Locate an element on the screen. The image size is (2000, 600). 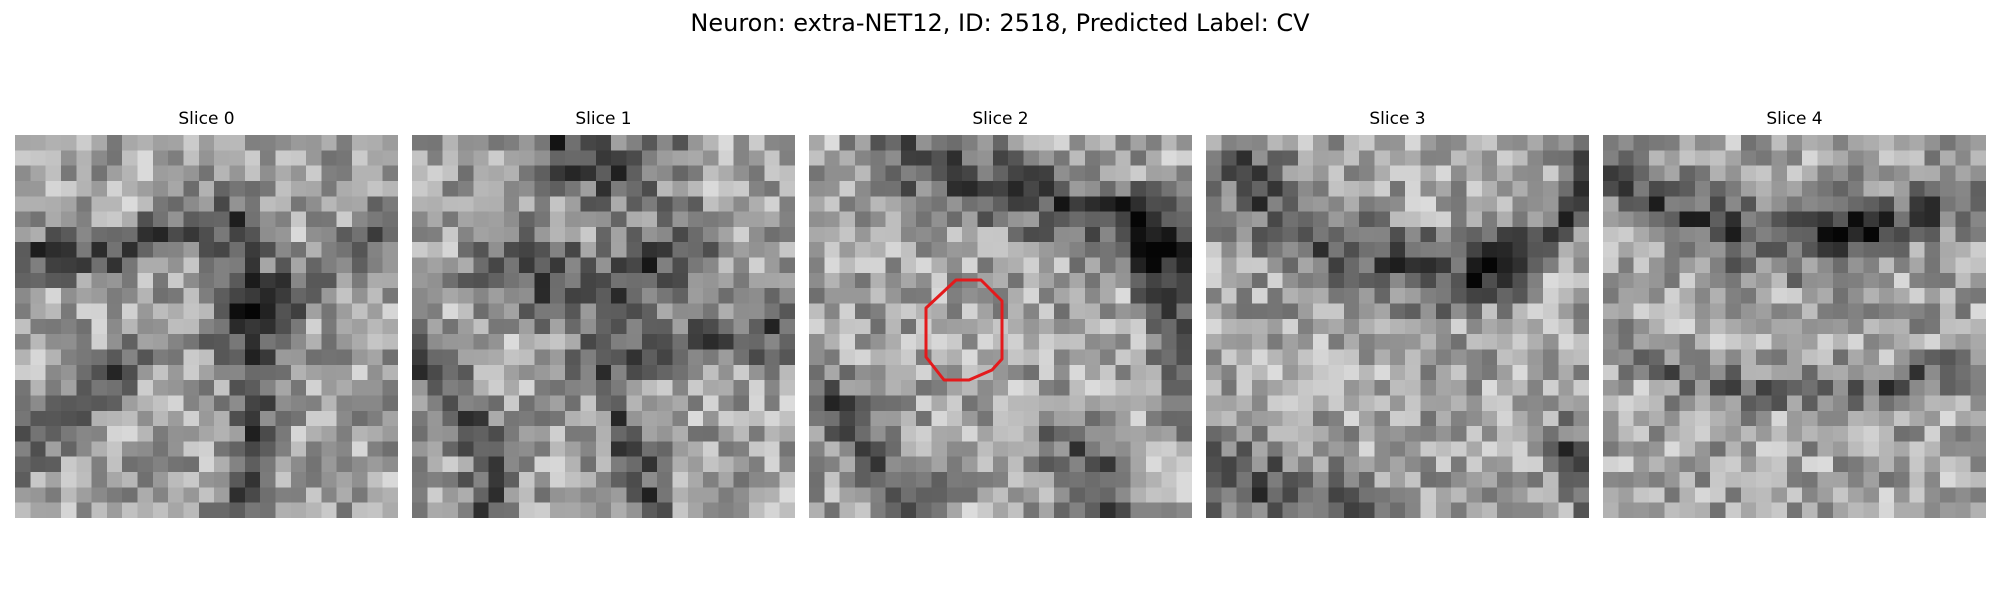
slice-title-1: Slice 1 is located at coordinates (603, 119).